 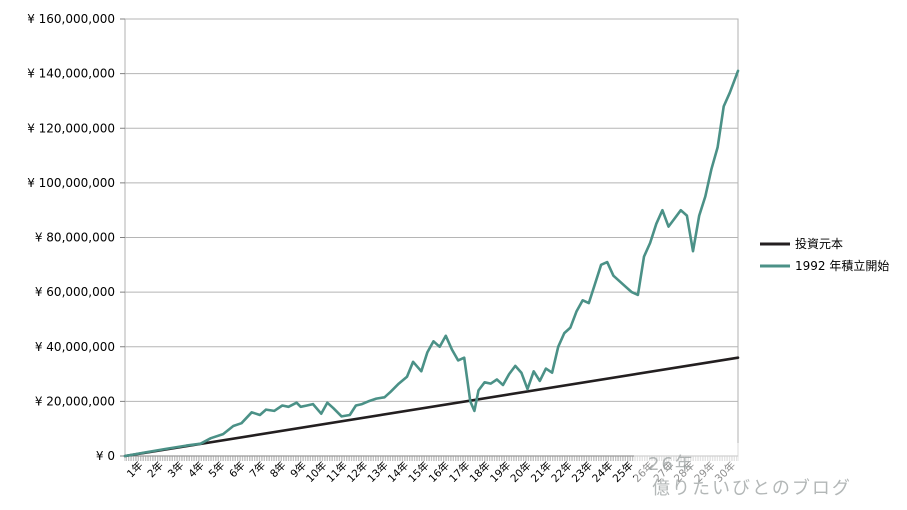 I want to click on legend: 投資元本 1992 年積立開始, so click(x=824, y=254).